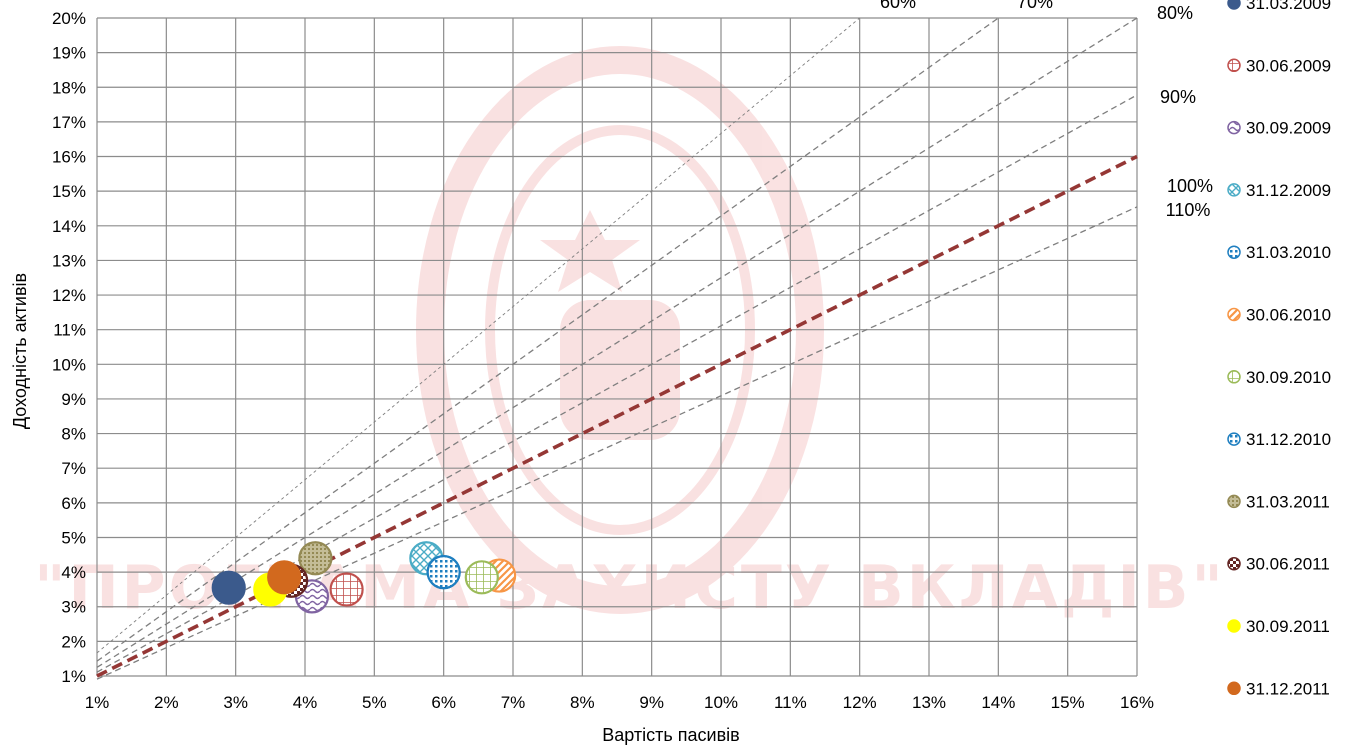 The image size is (1359, 747). I want to click on x-tick-label: 4%, so click(305, 702).